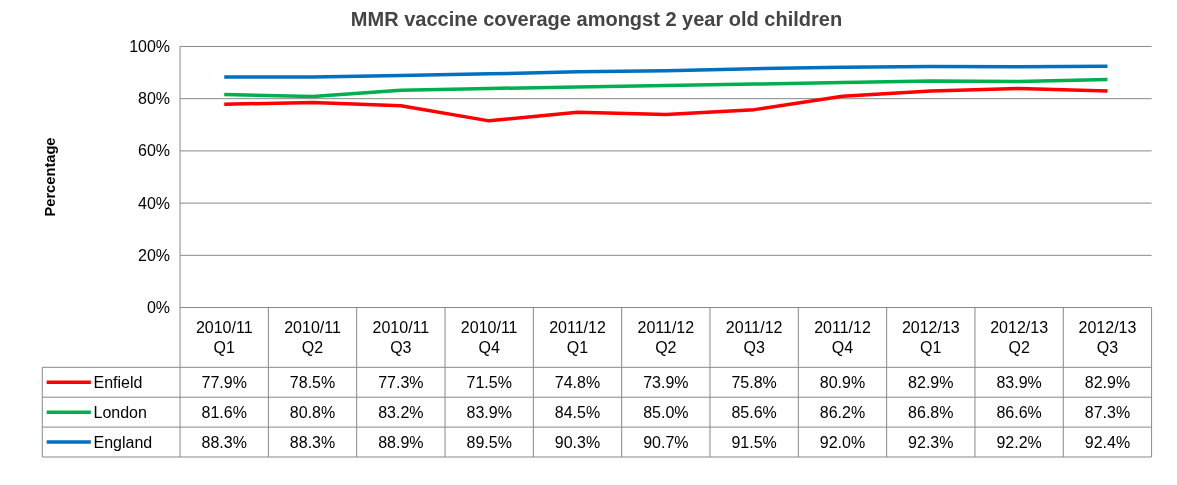  Describe the element at coordinates (842, 382) in the screenshot. I see `data-label: 80.9%` at that location.